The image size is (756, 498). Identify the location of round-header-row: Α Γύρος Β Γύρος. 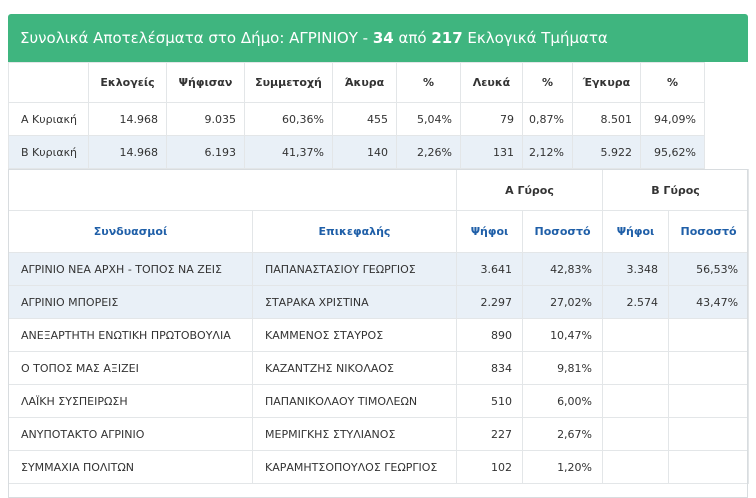
(379, 190).